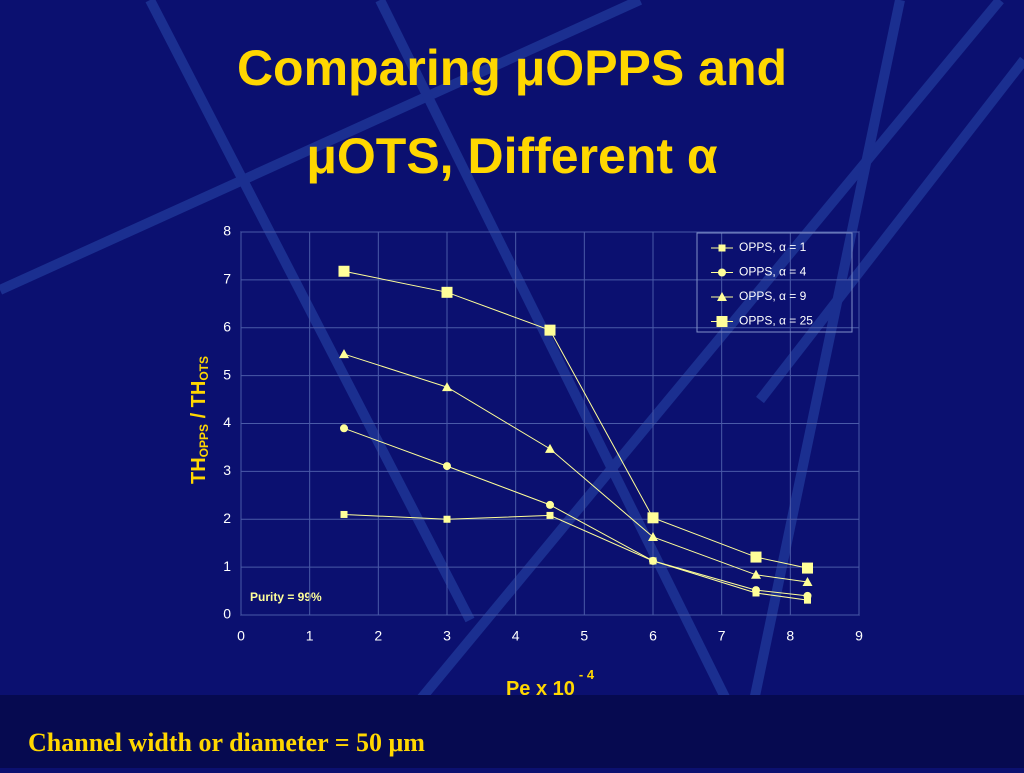  Describe the element at coordinates (204, 440) in the screenshot. I see `y-label-sub: OPPS` at that location.